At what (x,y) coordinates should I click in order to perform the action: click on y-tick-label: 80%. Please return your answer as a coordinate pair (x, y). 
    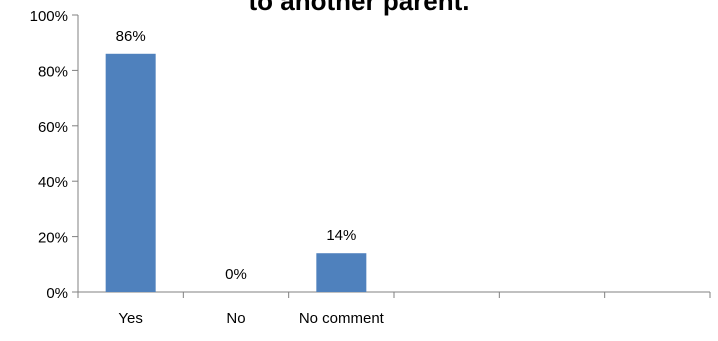
    Looking at the image, I should click on (53, 71).